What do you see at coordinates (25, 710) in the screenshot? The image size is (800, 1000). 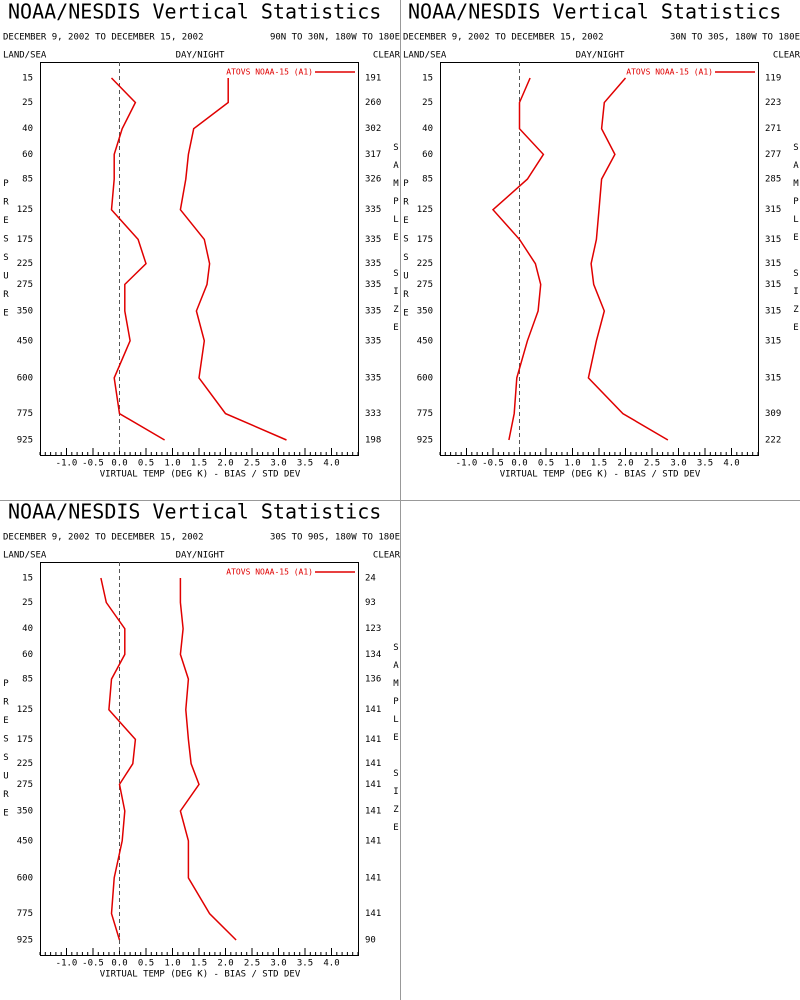 I see `y-tick-label: 125` at bounding box center [25, 710].